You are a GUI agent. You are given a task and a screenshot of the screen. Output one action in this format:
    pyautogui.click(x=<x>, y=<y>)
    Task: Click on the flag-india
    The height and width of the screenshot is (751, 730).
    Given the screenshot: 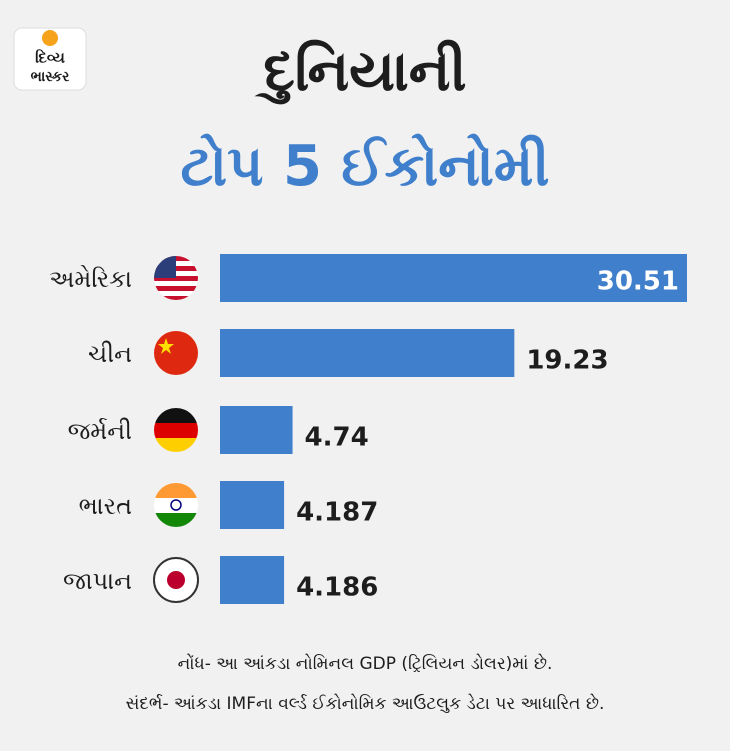 What is the action you would take?
    pyautogui.click(x=176, y=505)
    